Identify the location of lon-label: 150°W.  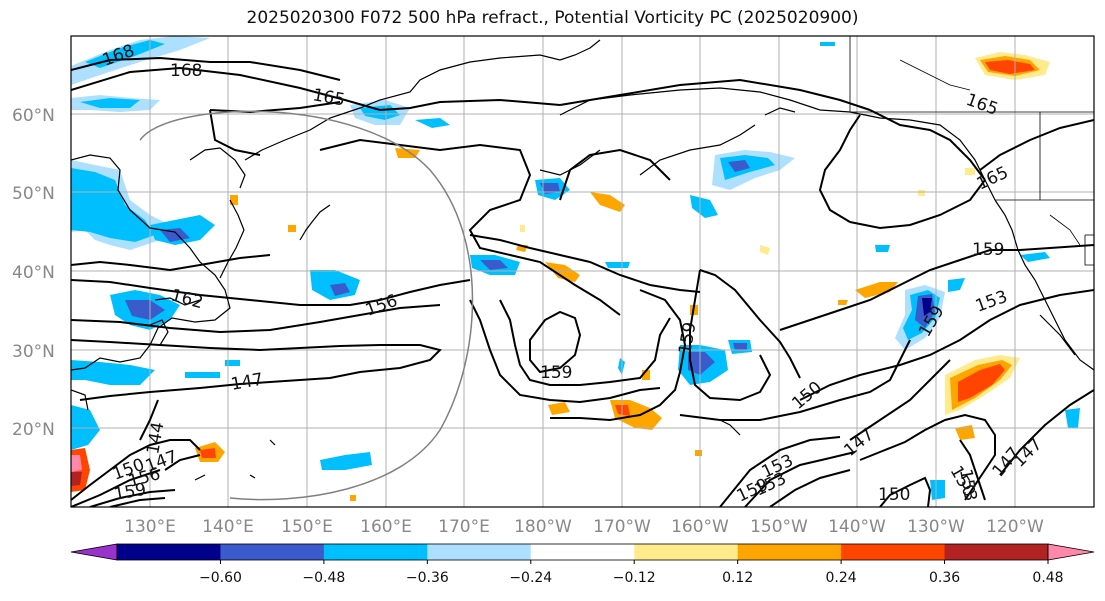
(779, 527).